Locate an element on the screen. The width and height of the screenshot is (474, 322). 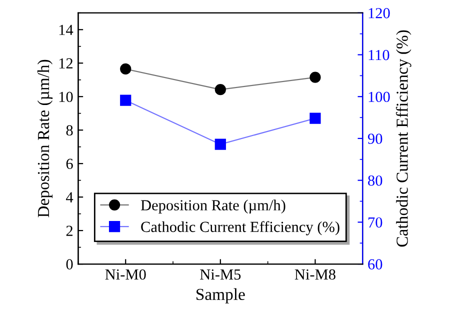
x-tick-label: Ni-M5 is located at coordinates (220, 274).